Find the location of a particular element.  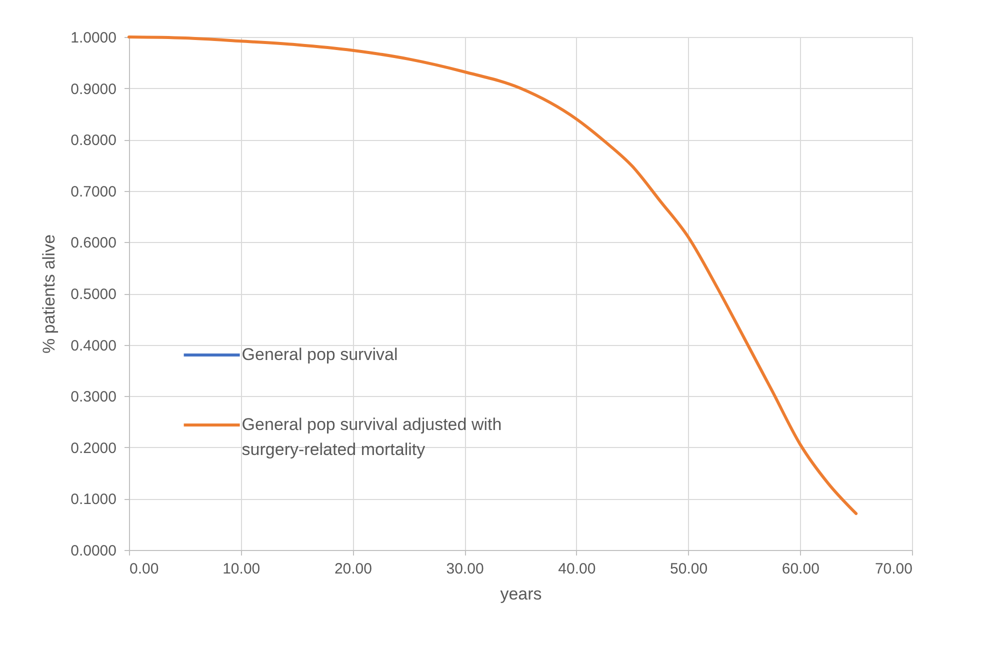

y-tick-label: 0.9000 is located at coordinates (93, 89).